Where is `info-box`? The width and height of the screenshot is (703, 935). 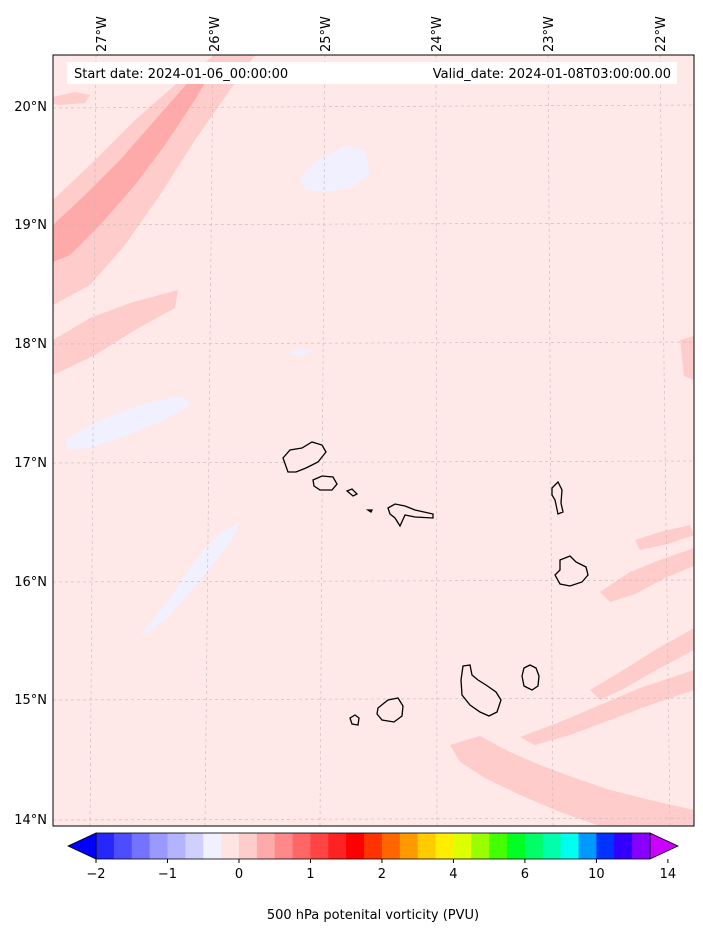 info-box is located at coordinates (372, 73).